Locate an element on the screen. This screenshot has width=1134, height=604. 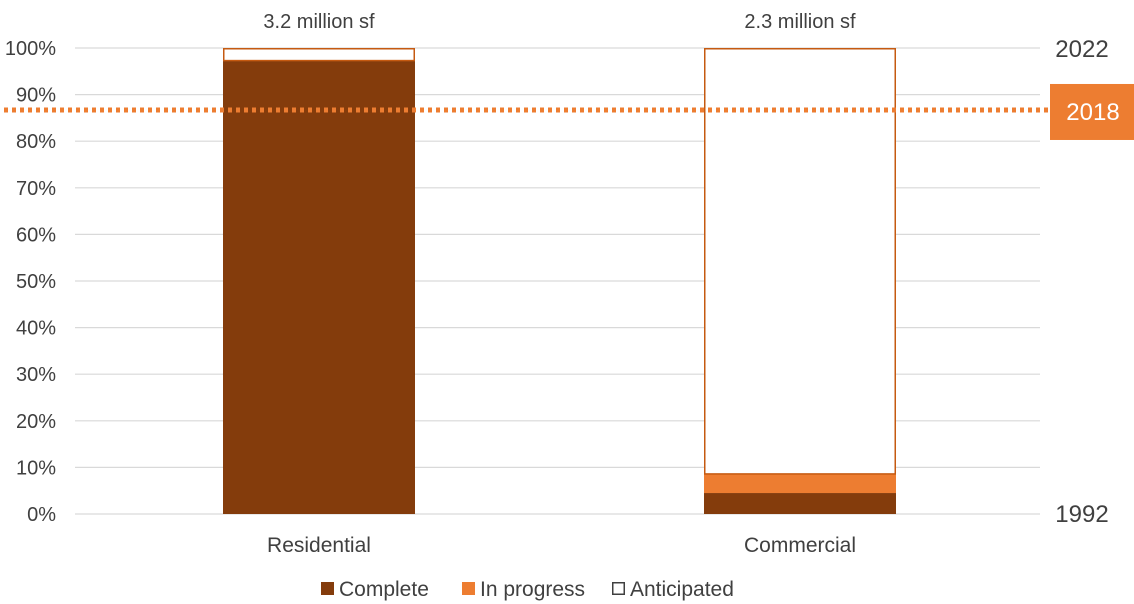
bar-segment-in-progress-commercial is located at coordinates (800, 483).